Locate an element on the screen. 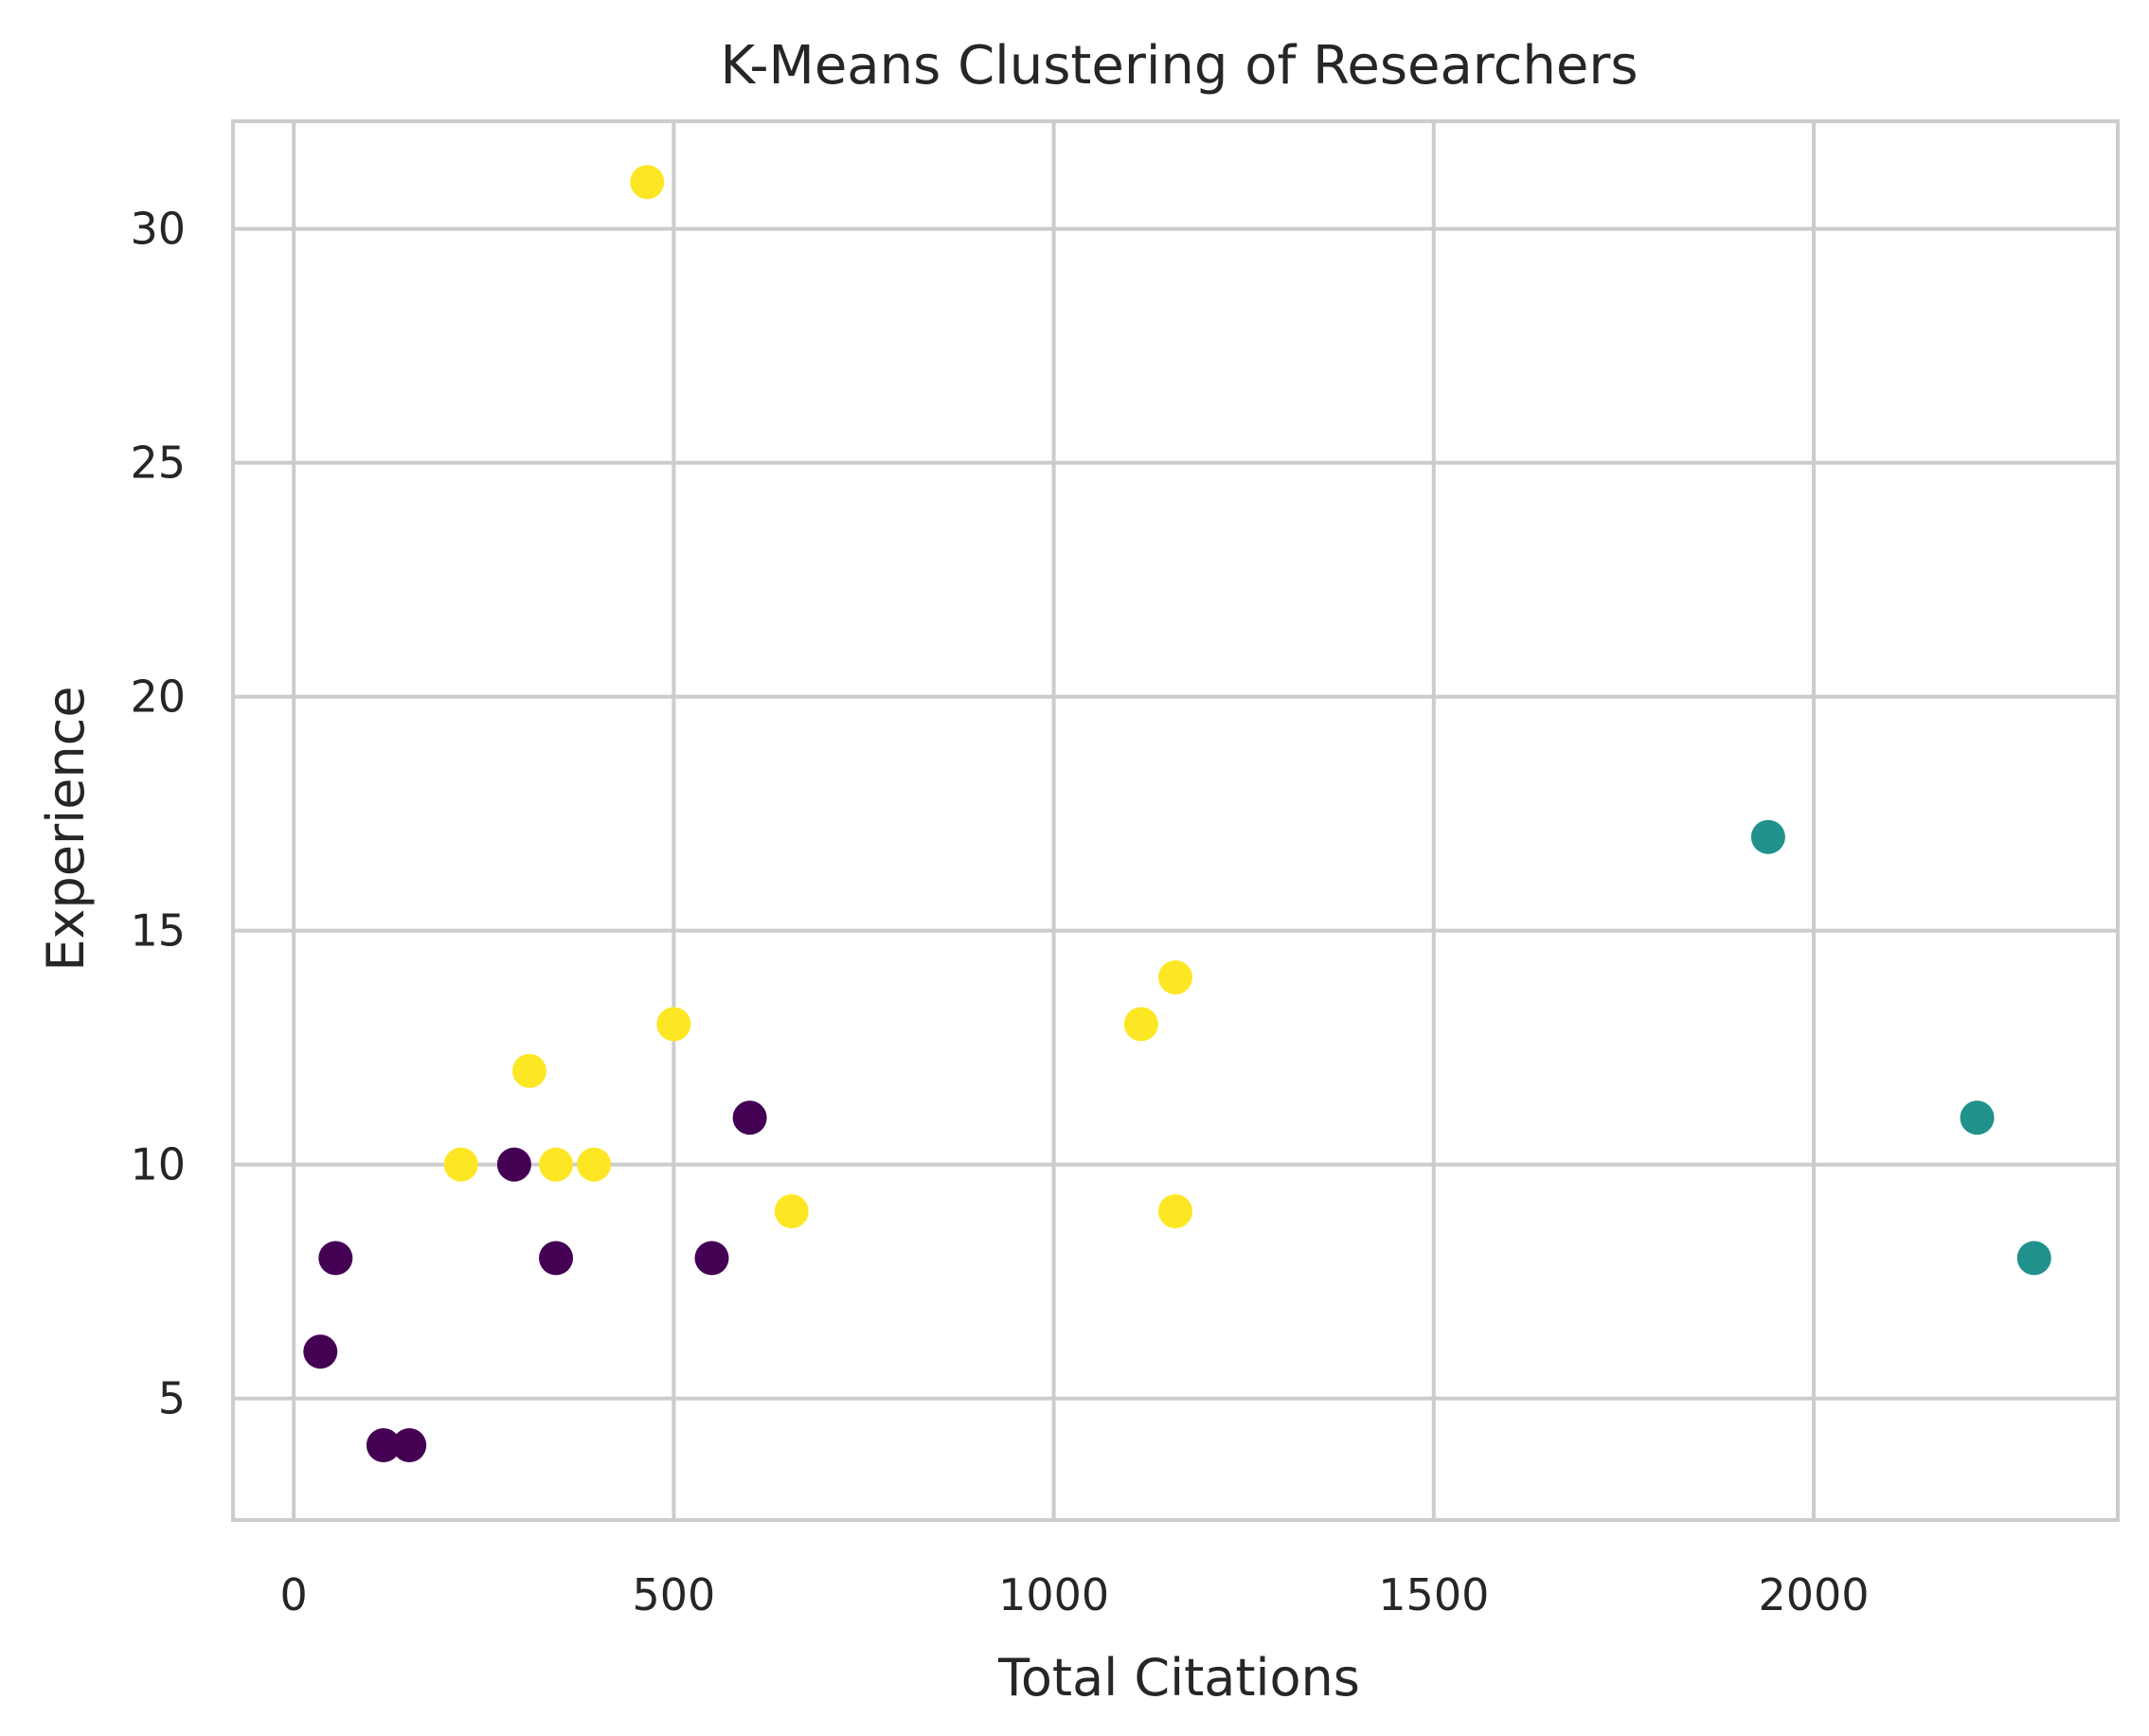  y-axis-label: Experience is located at coordinates (66, 828).